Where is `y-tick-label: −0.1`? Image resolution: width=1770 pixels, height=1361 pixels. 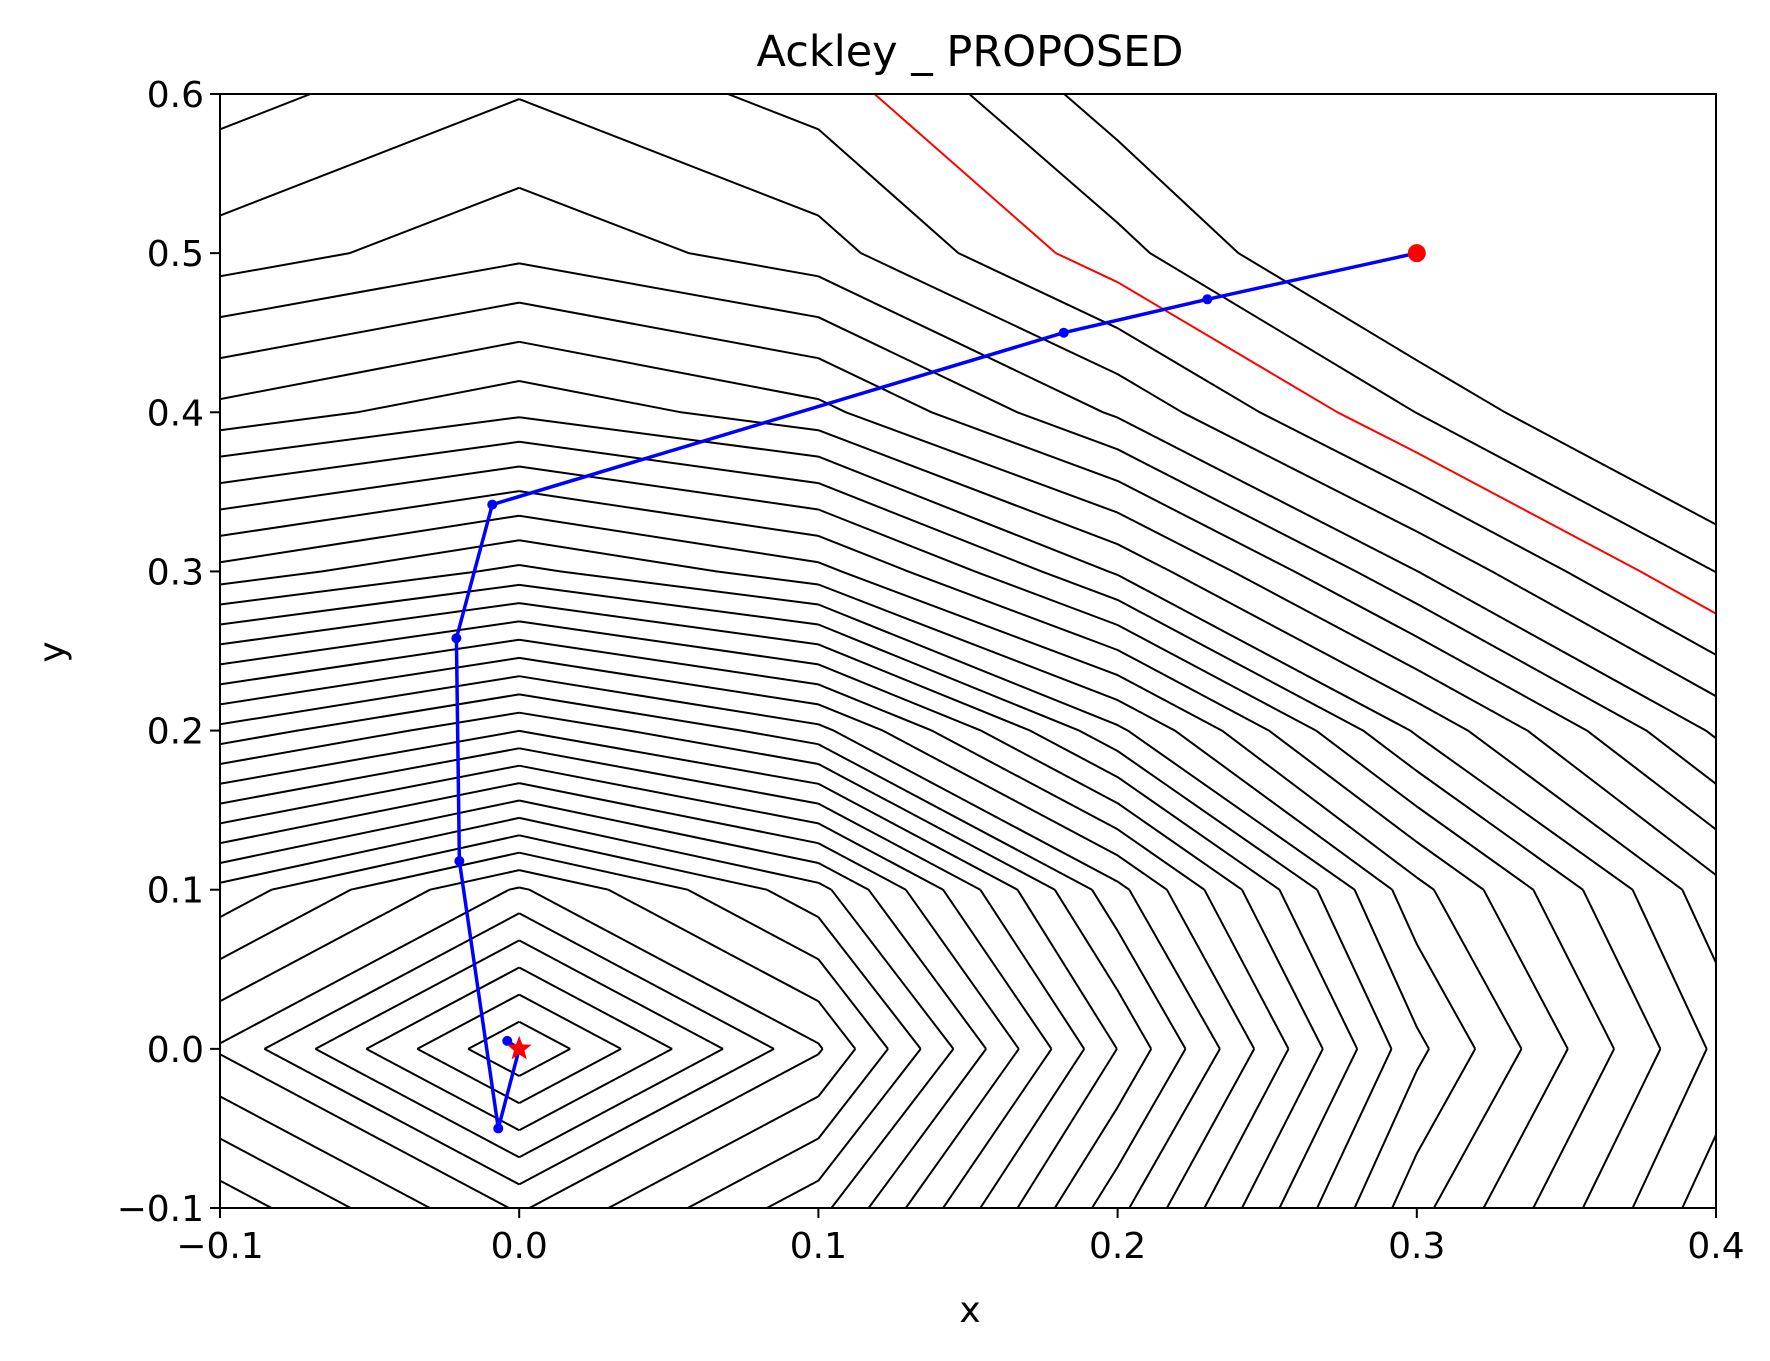
y-tick-label: −0.1 is located at coordinates (160, 1209).